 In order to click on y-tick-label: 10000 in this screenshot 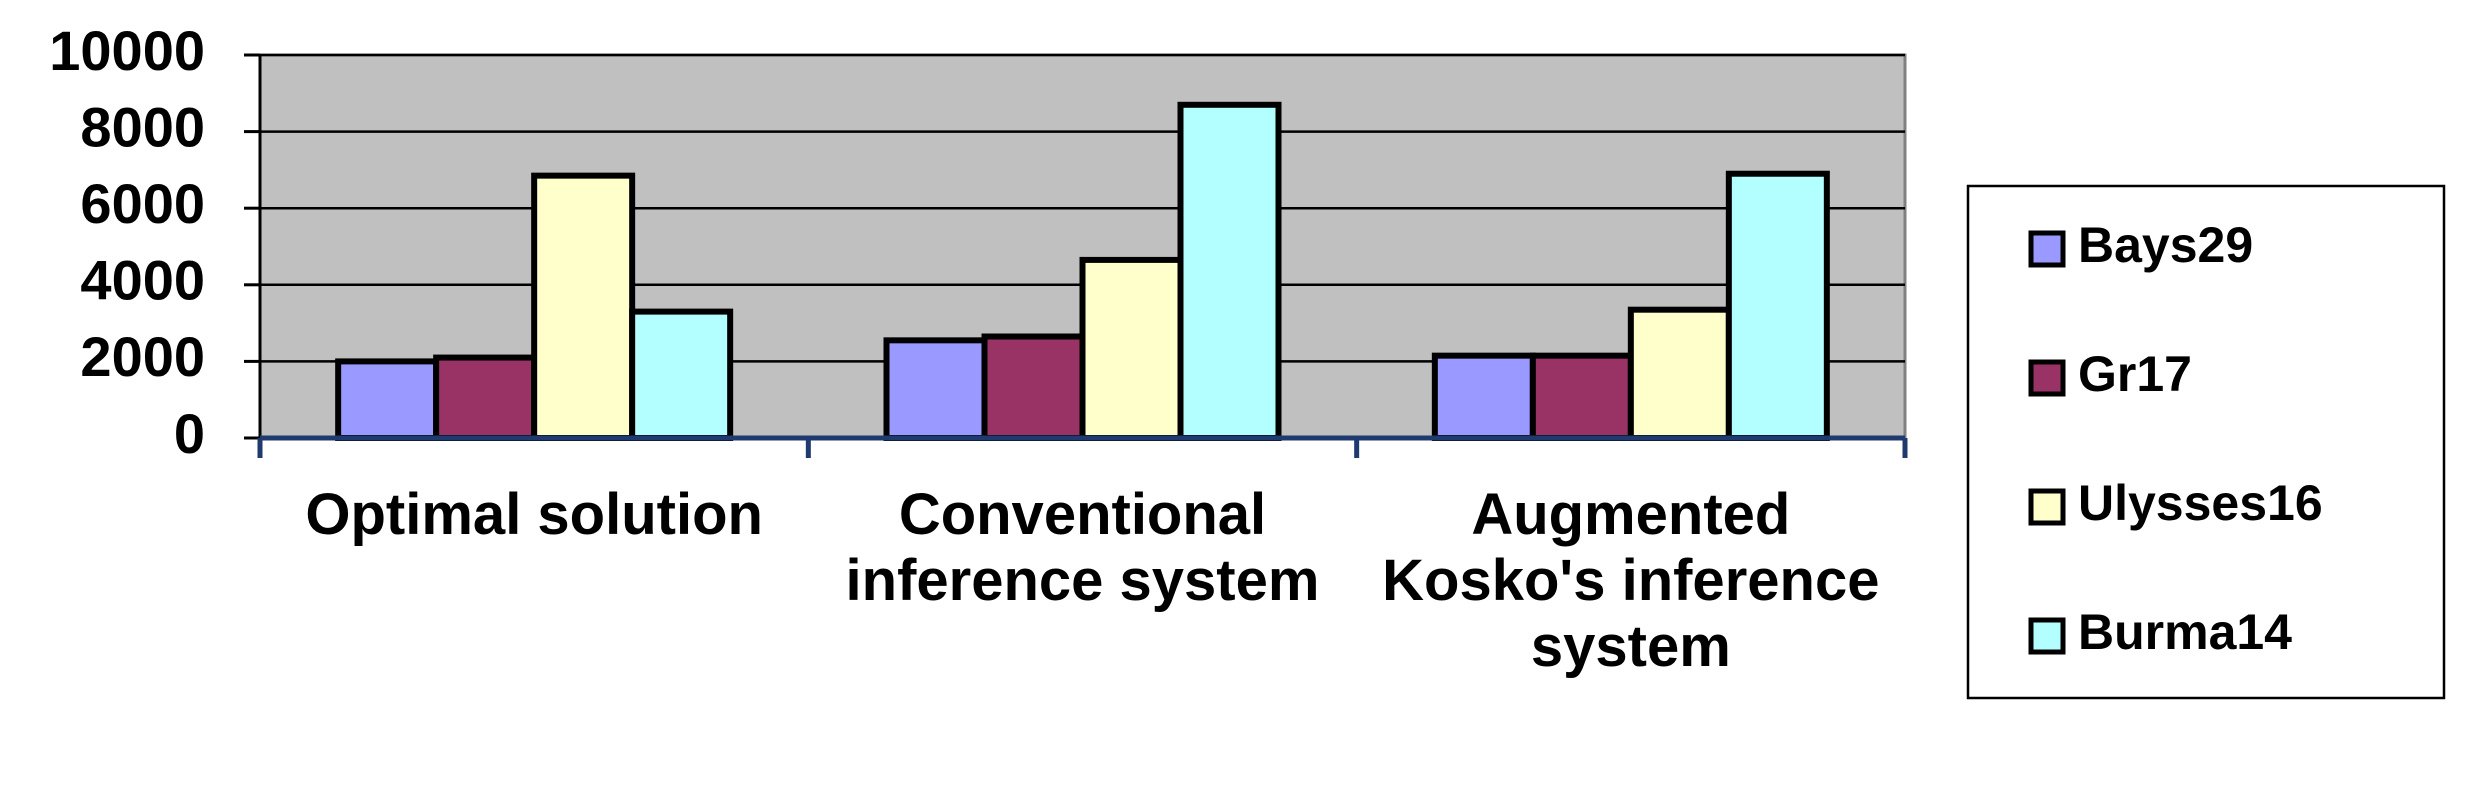, I will do `click(127, 50)`.